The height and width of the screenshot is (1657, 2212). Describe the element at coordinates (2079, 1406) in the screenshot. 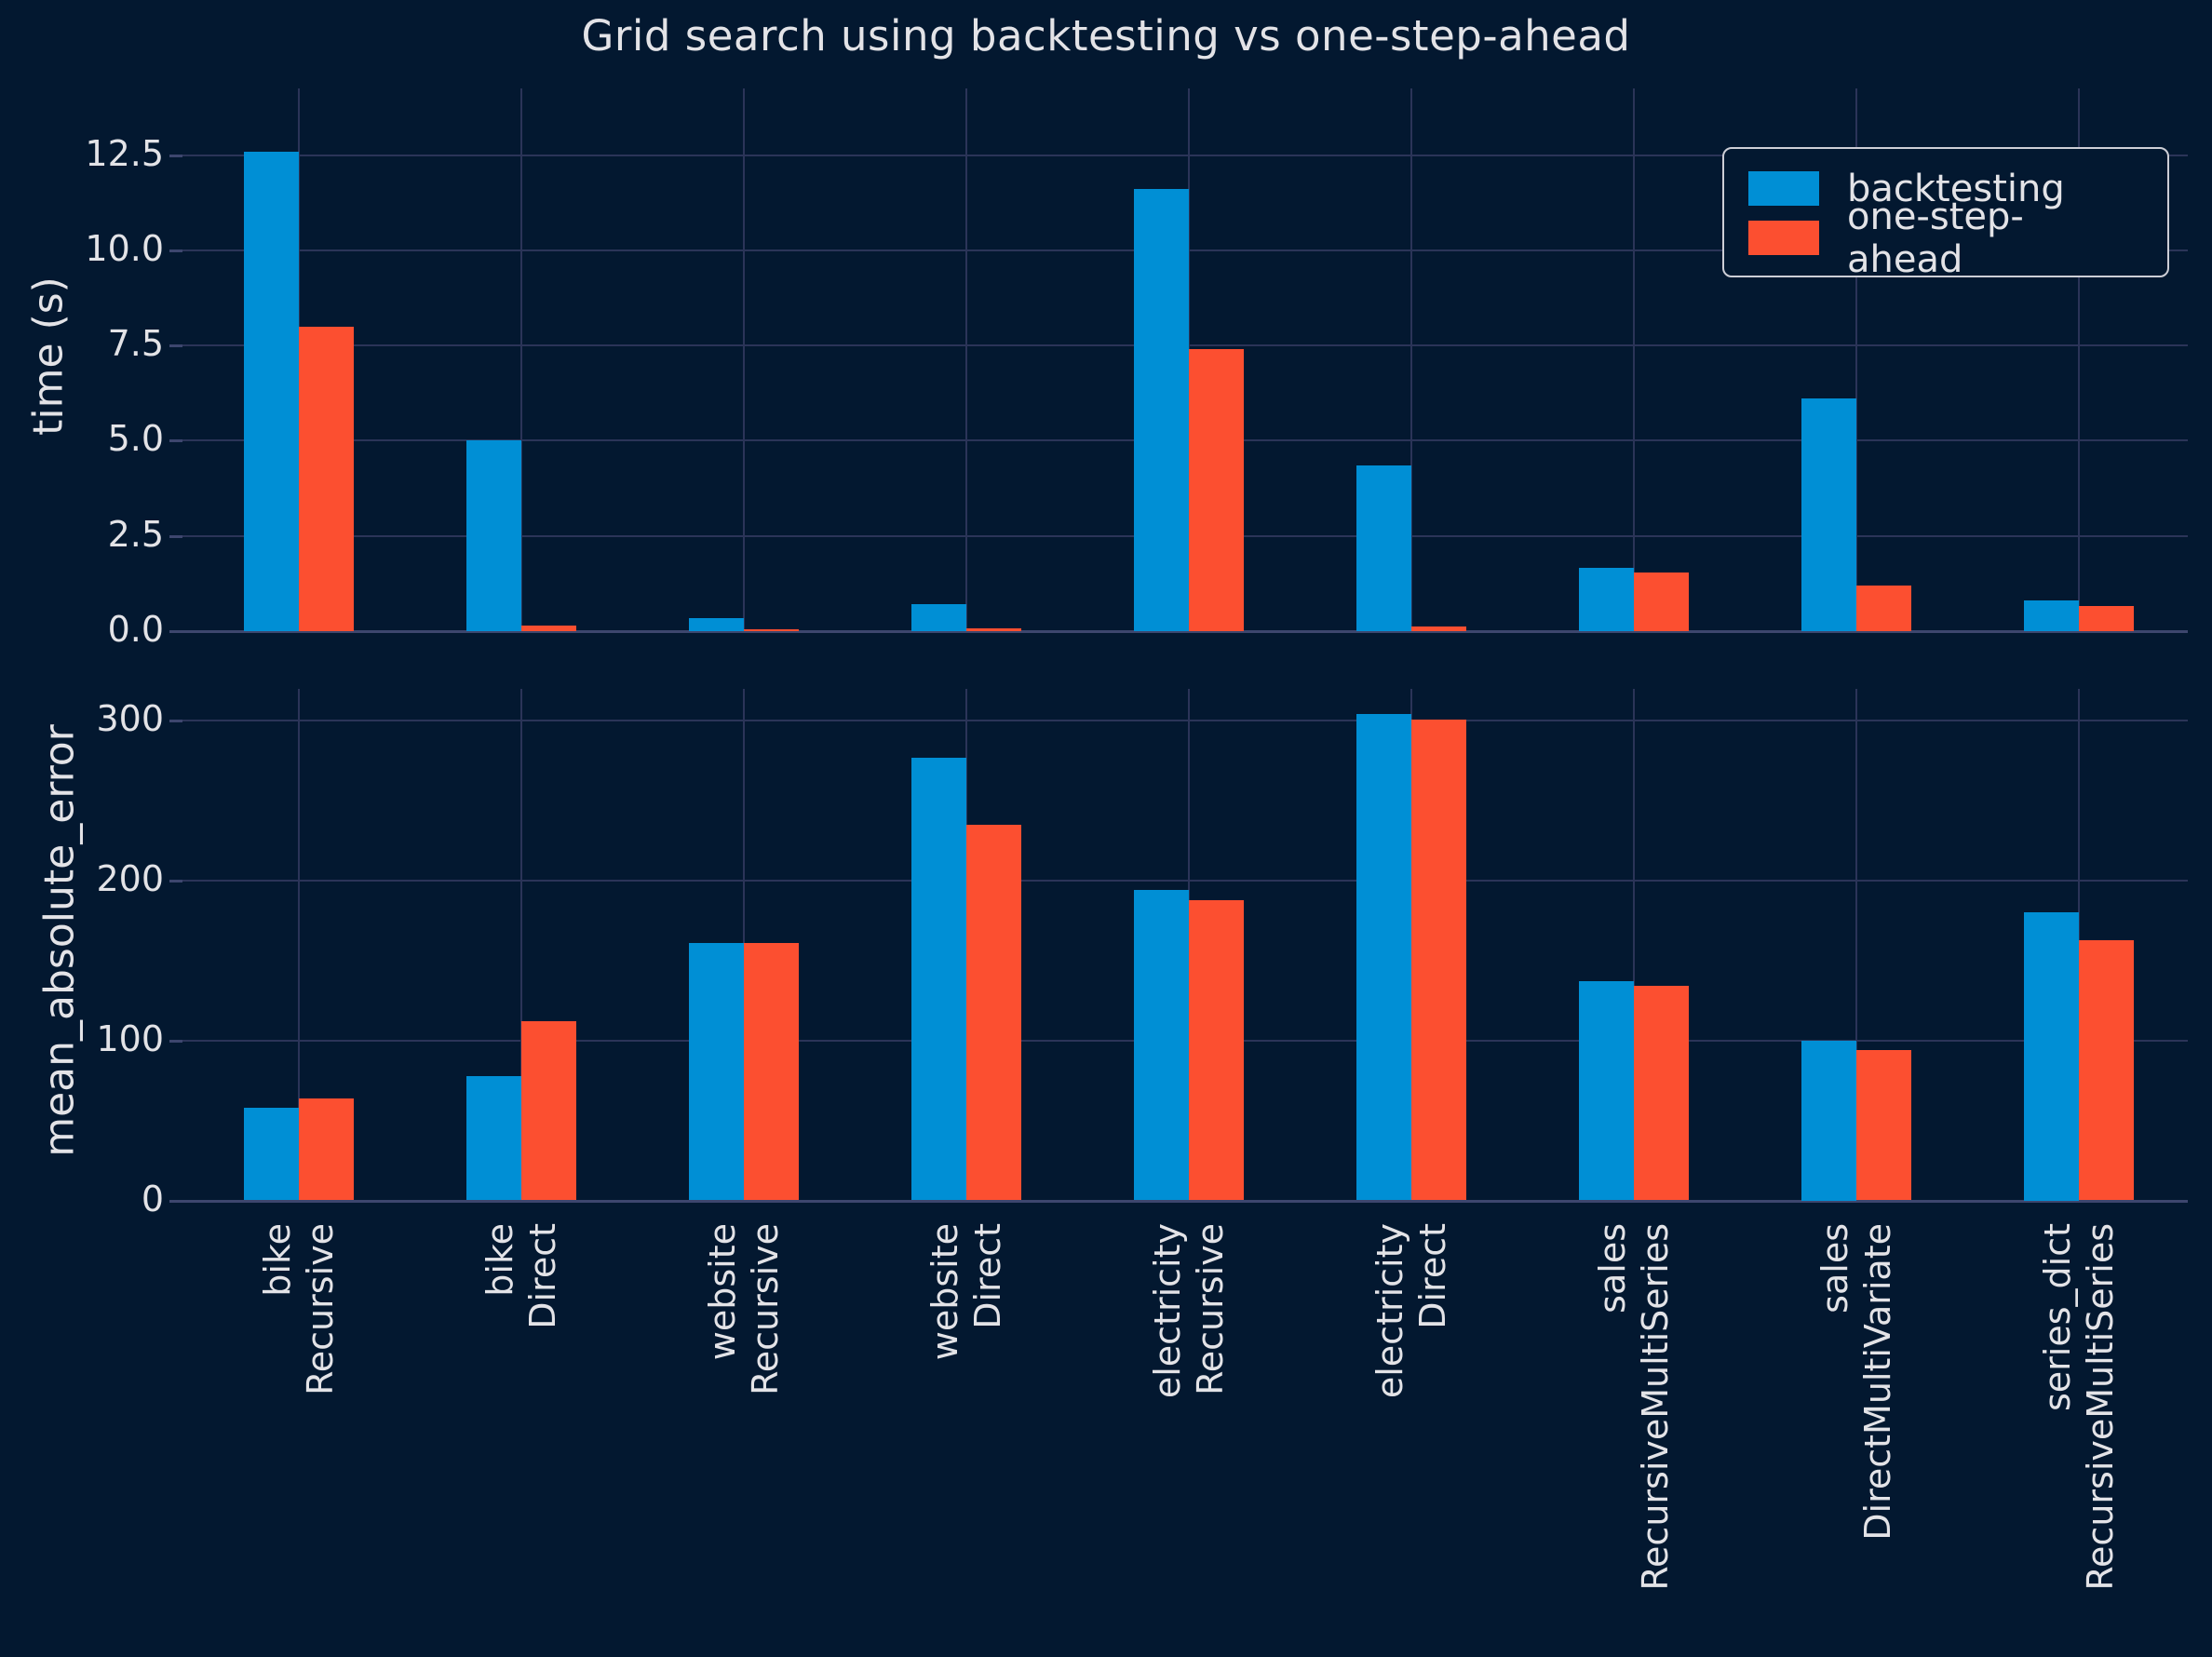

I see `x-tick-label-series_dict: series_dict RecursiveMultiSeries` at that location.